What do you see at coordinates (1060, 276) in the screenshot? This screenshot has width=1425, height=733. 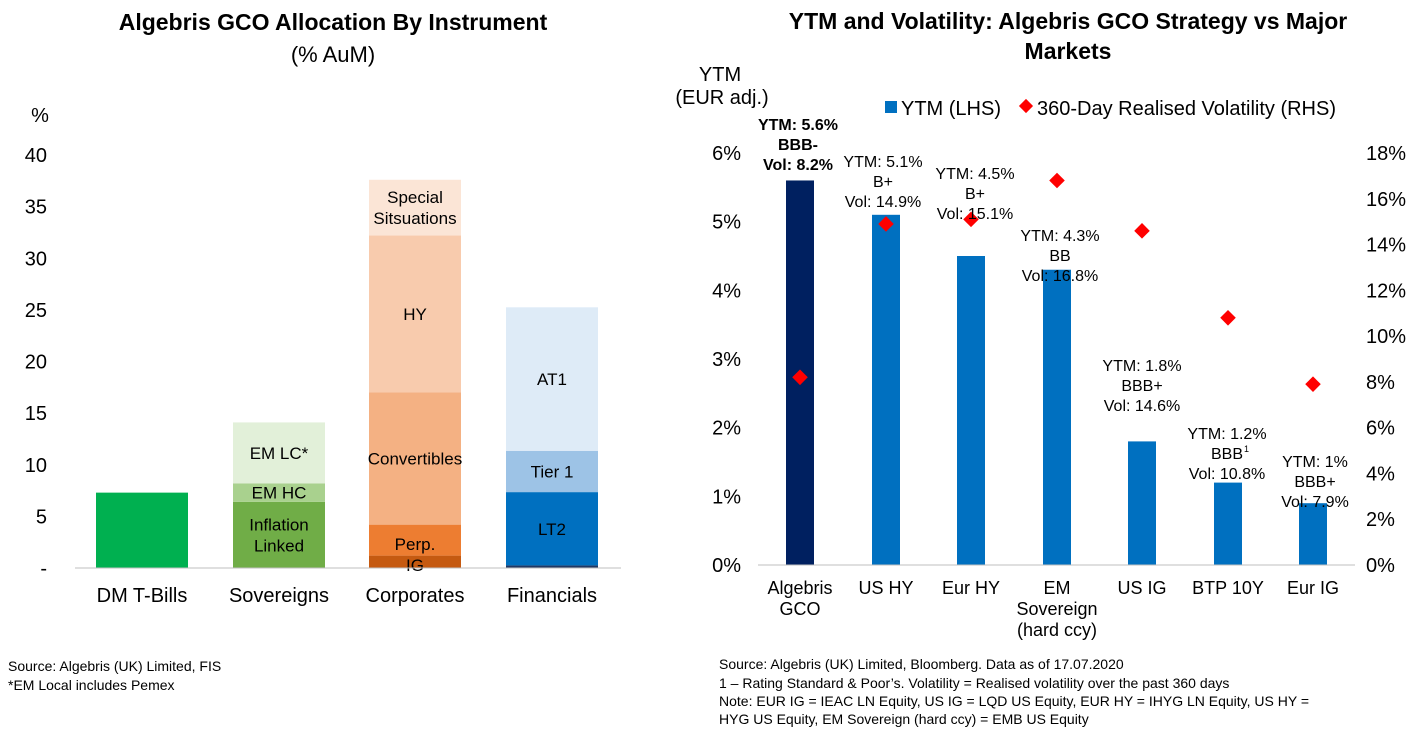 I see `ytm-annotation-text: Vol: 16.8%` at bounding box center [1060, 276].